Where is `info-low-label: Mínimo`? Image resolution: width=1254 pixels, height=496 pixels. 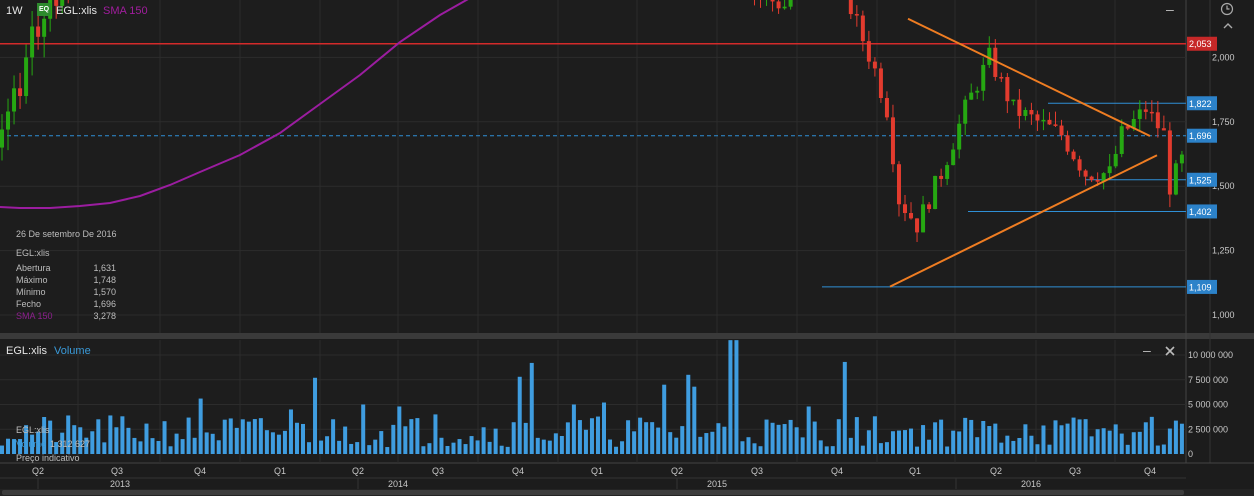 info-low-label: Mínimo is located at coordinates (31, 292).